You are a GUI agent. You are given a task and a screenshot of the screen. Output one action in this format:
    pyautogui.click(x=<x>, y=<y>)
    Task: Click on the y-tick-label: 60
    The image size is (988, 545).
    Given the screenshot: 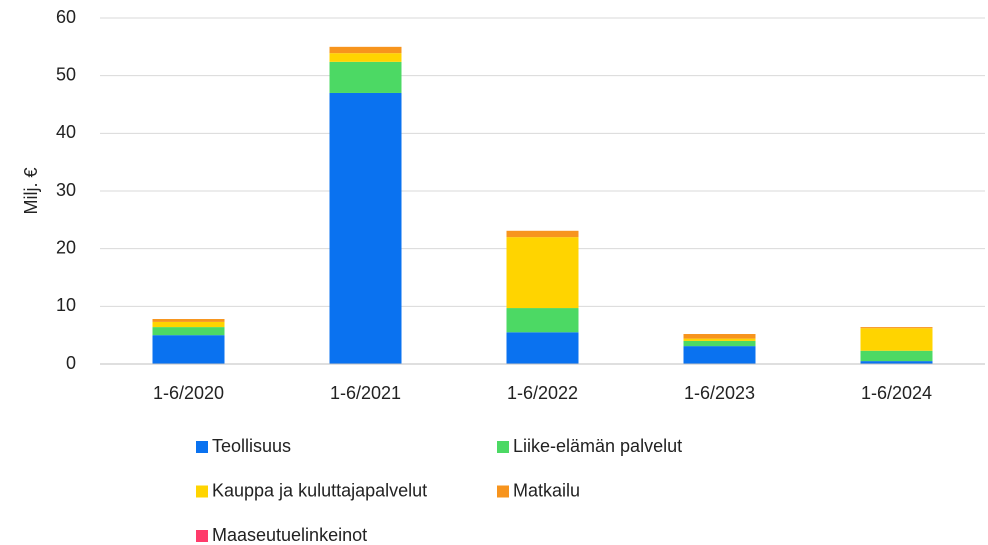 What is the action you would take?
    pyautogui.click(x=66, y=17)
    